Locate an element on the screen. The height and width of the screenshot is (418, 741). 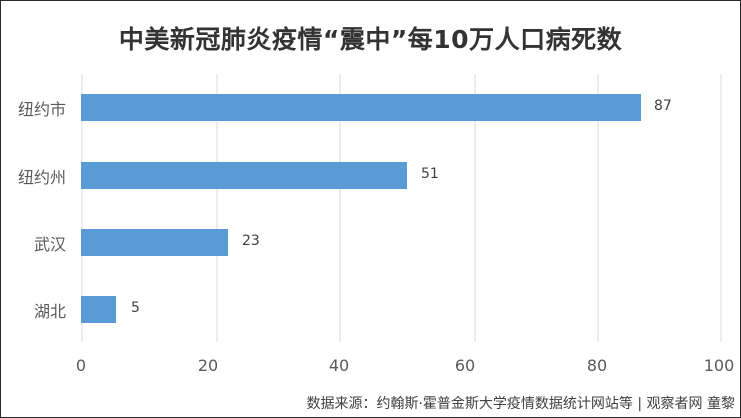
category-label-hubei: 湖北 is located at coordinates (49, 311).